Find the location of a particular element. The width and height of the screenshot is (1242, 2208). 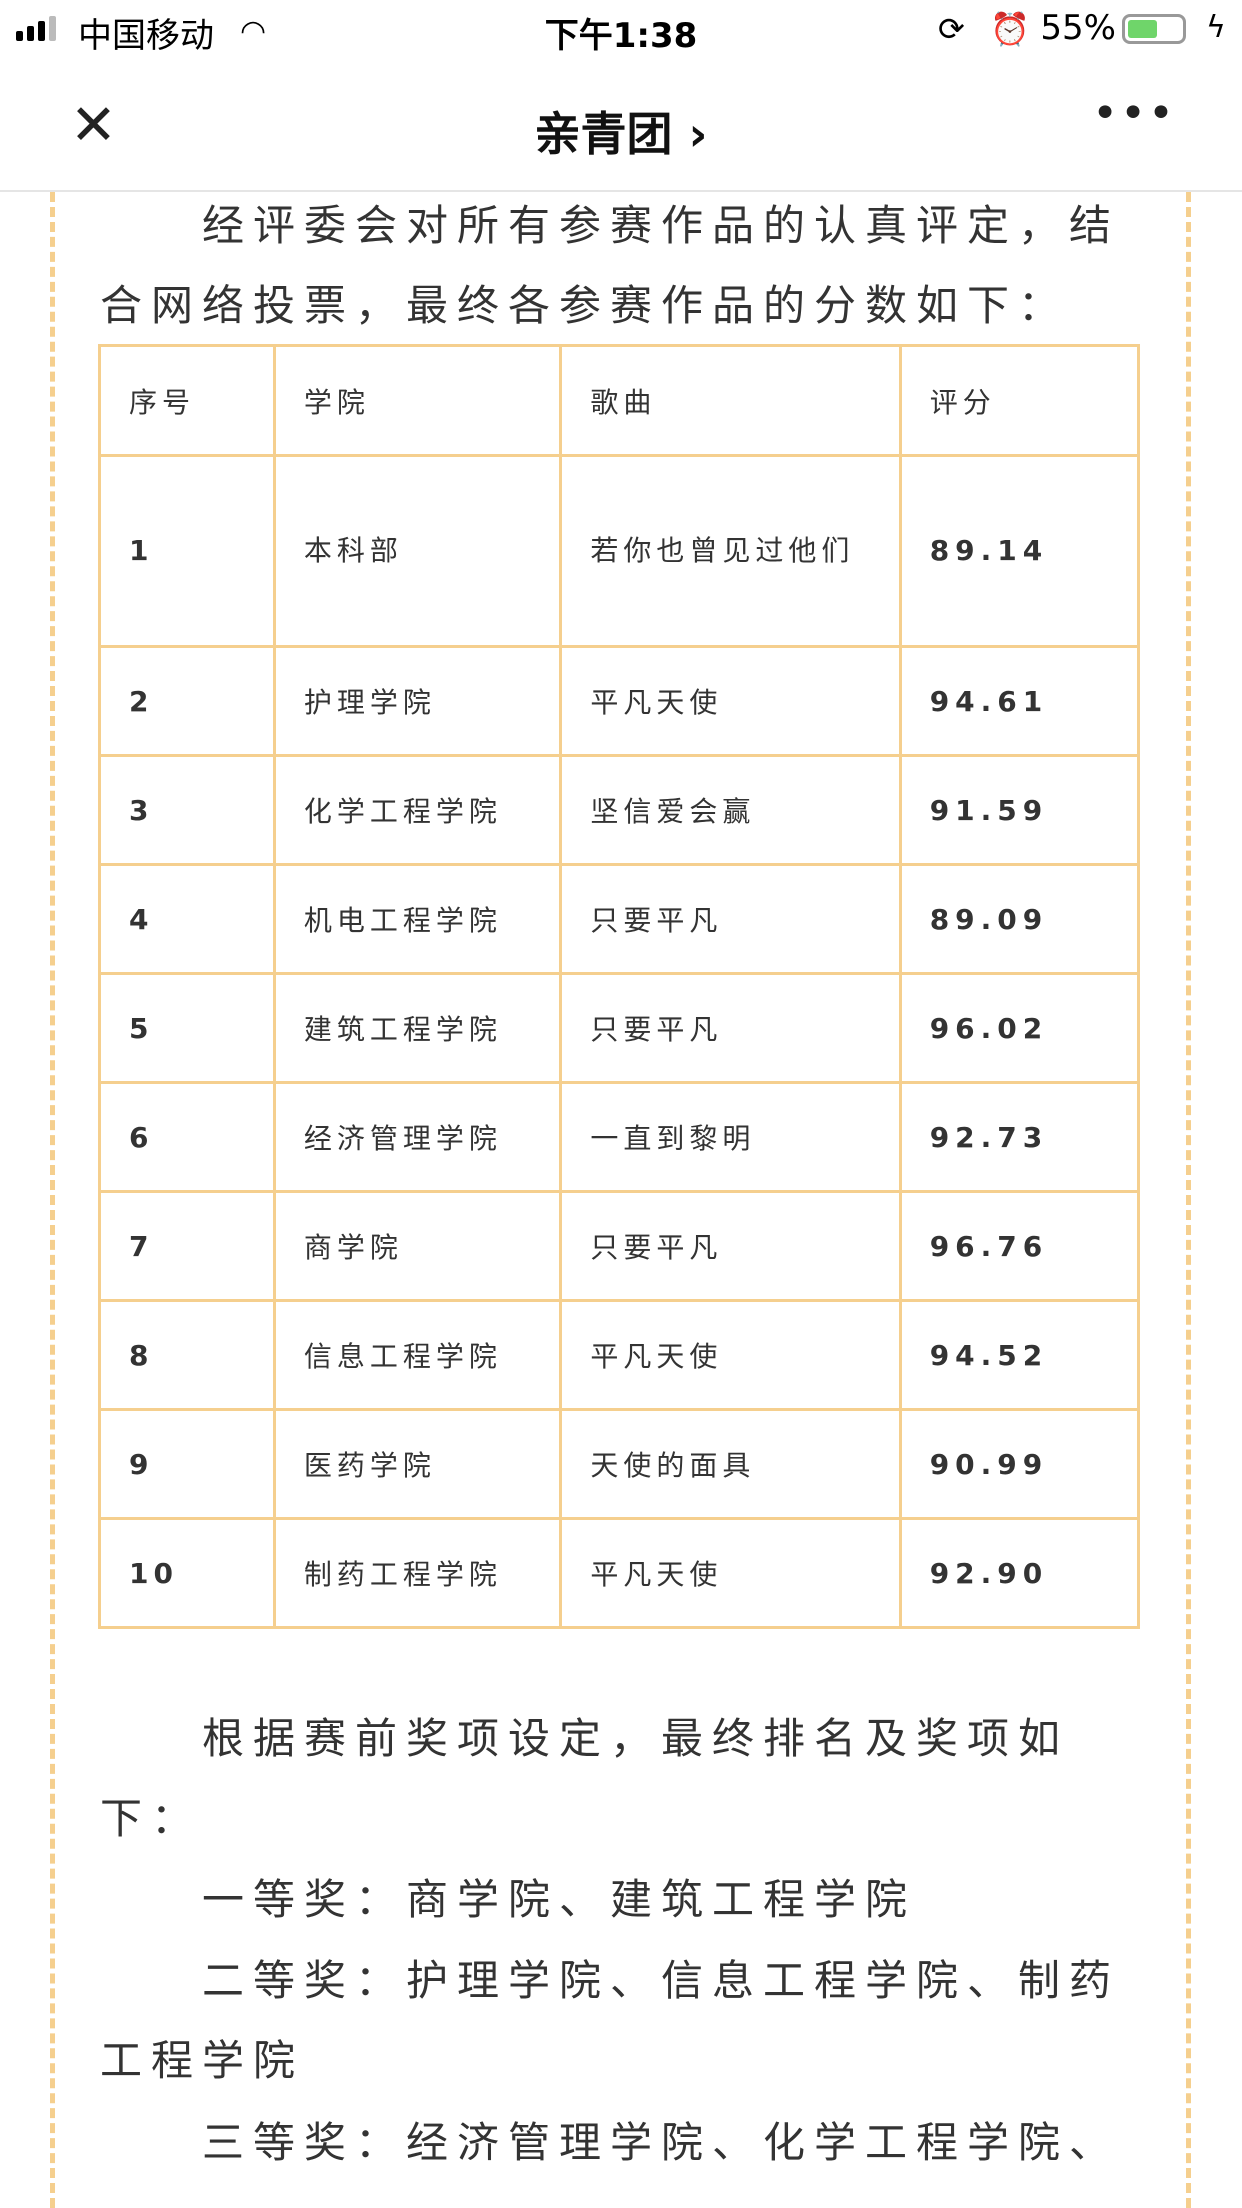

row-index: 1 is located at coordinates (187, 551).